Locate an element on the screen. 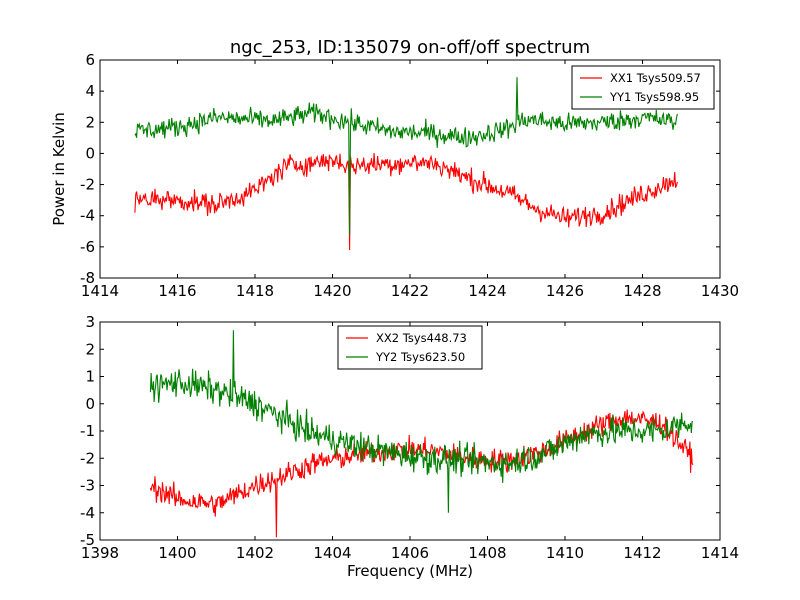 This screenshot has height=600, width=800. legend-entry: XX2 Tsys448.73 is located at coordinates (421, 338).